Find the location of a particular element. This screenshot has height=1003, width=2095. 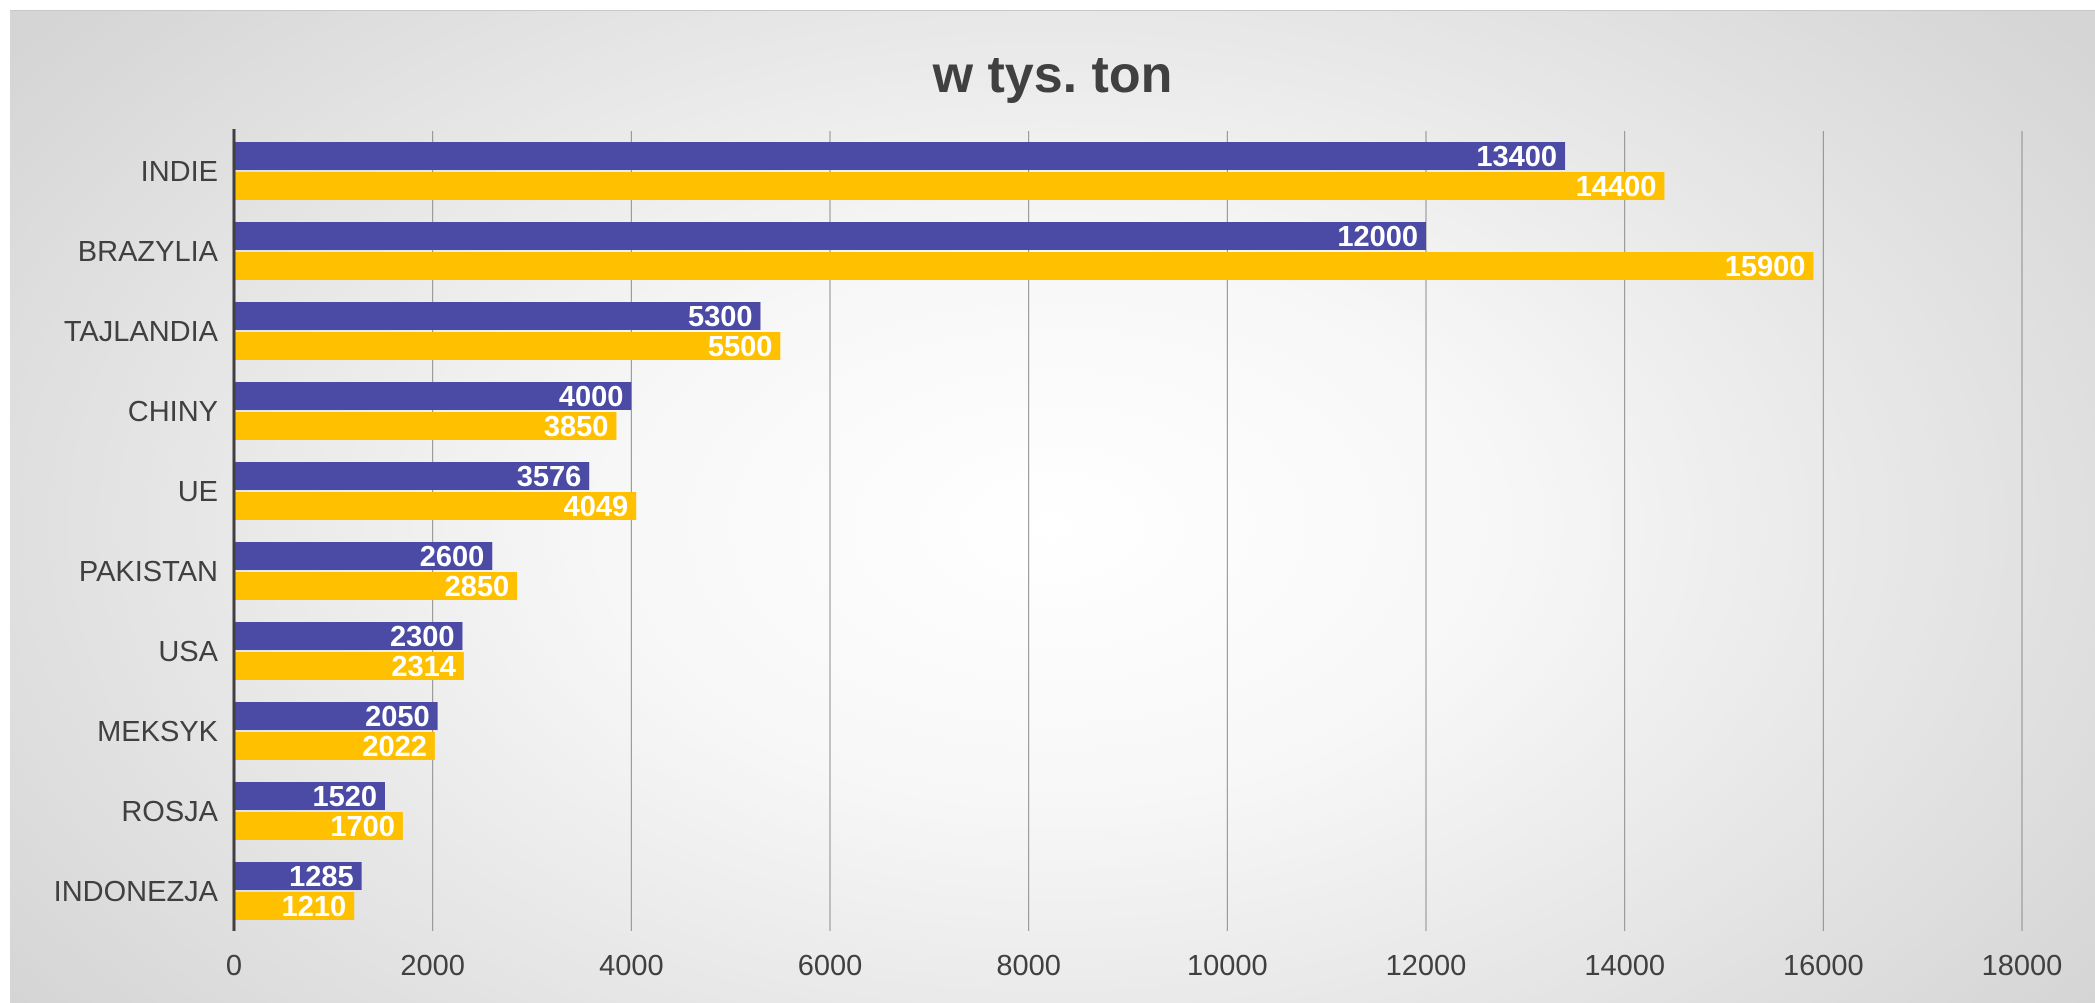

category-label-pakistan: PAKISTAN is located at coordinates (148, 572).